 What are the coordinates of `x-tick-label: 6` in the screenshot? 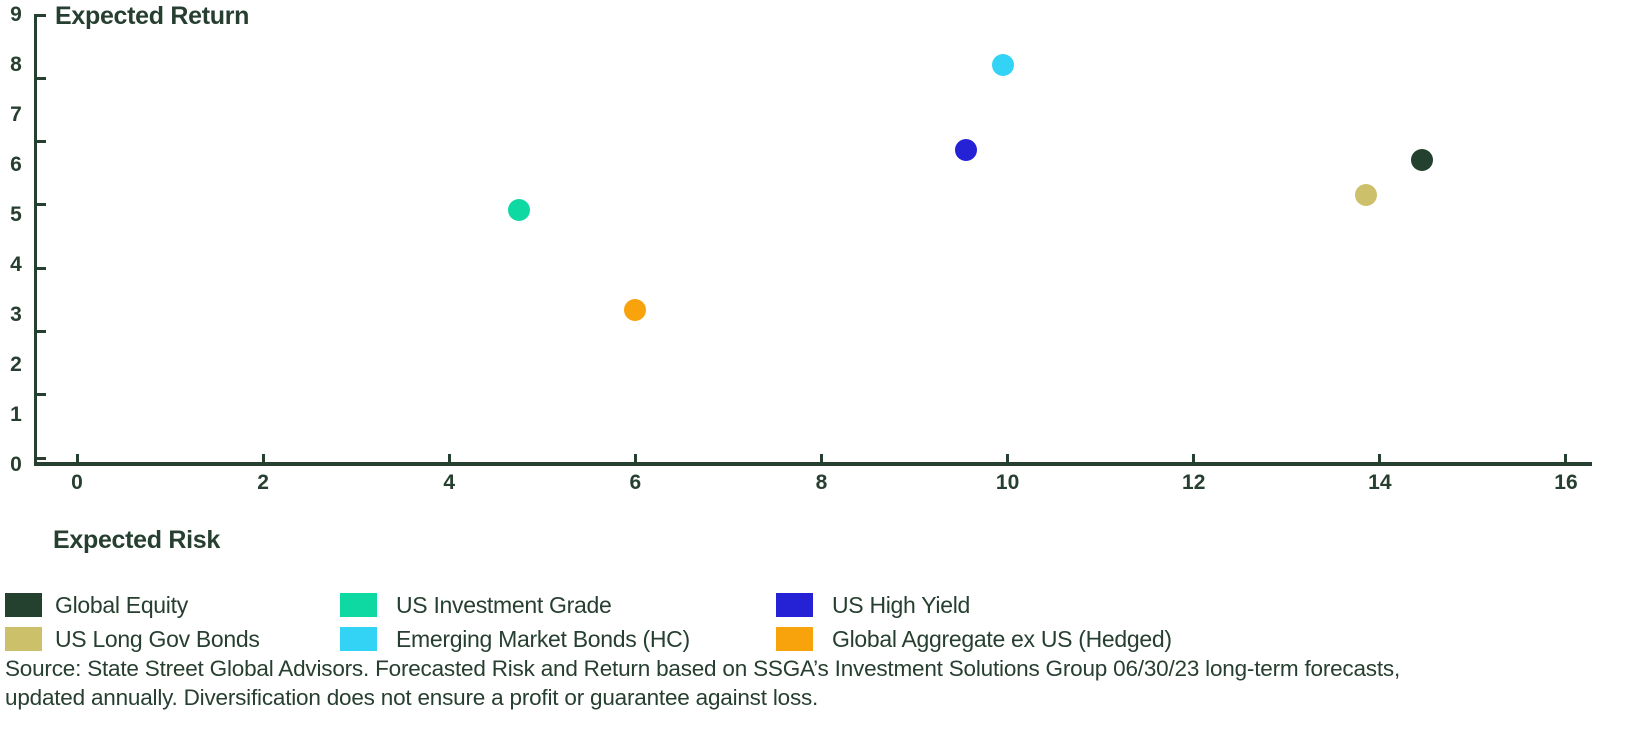 It's located at (635, 482).